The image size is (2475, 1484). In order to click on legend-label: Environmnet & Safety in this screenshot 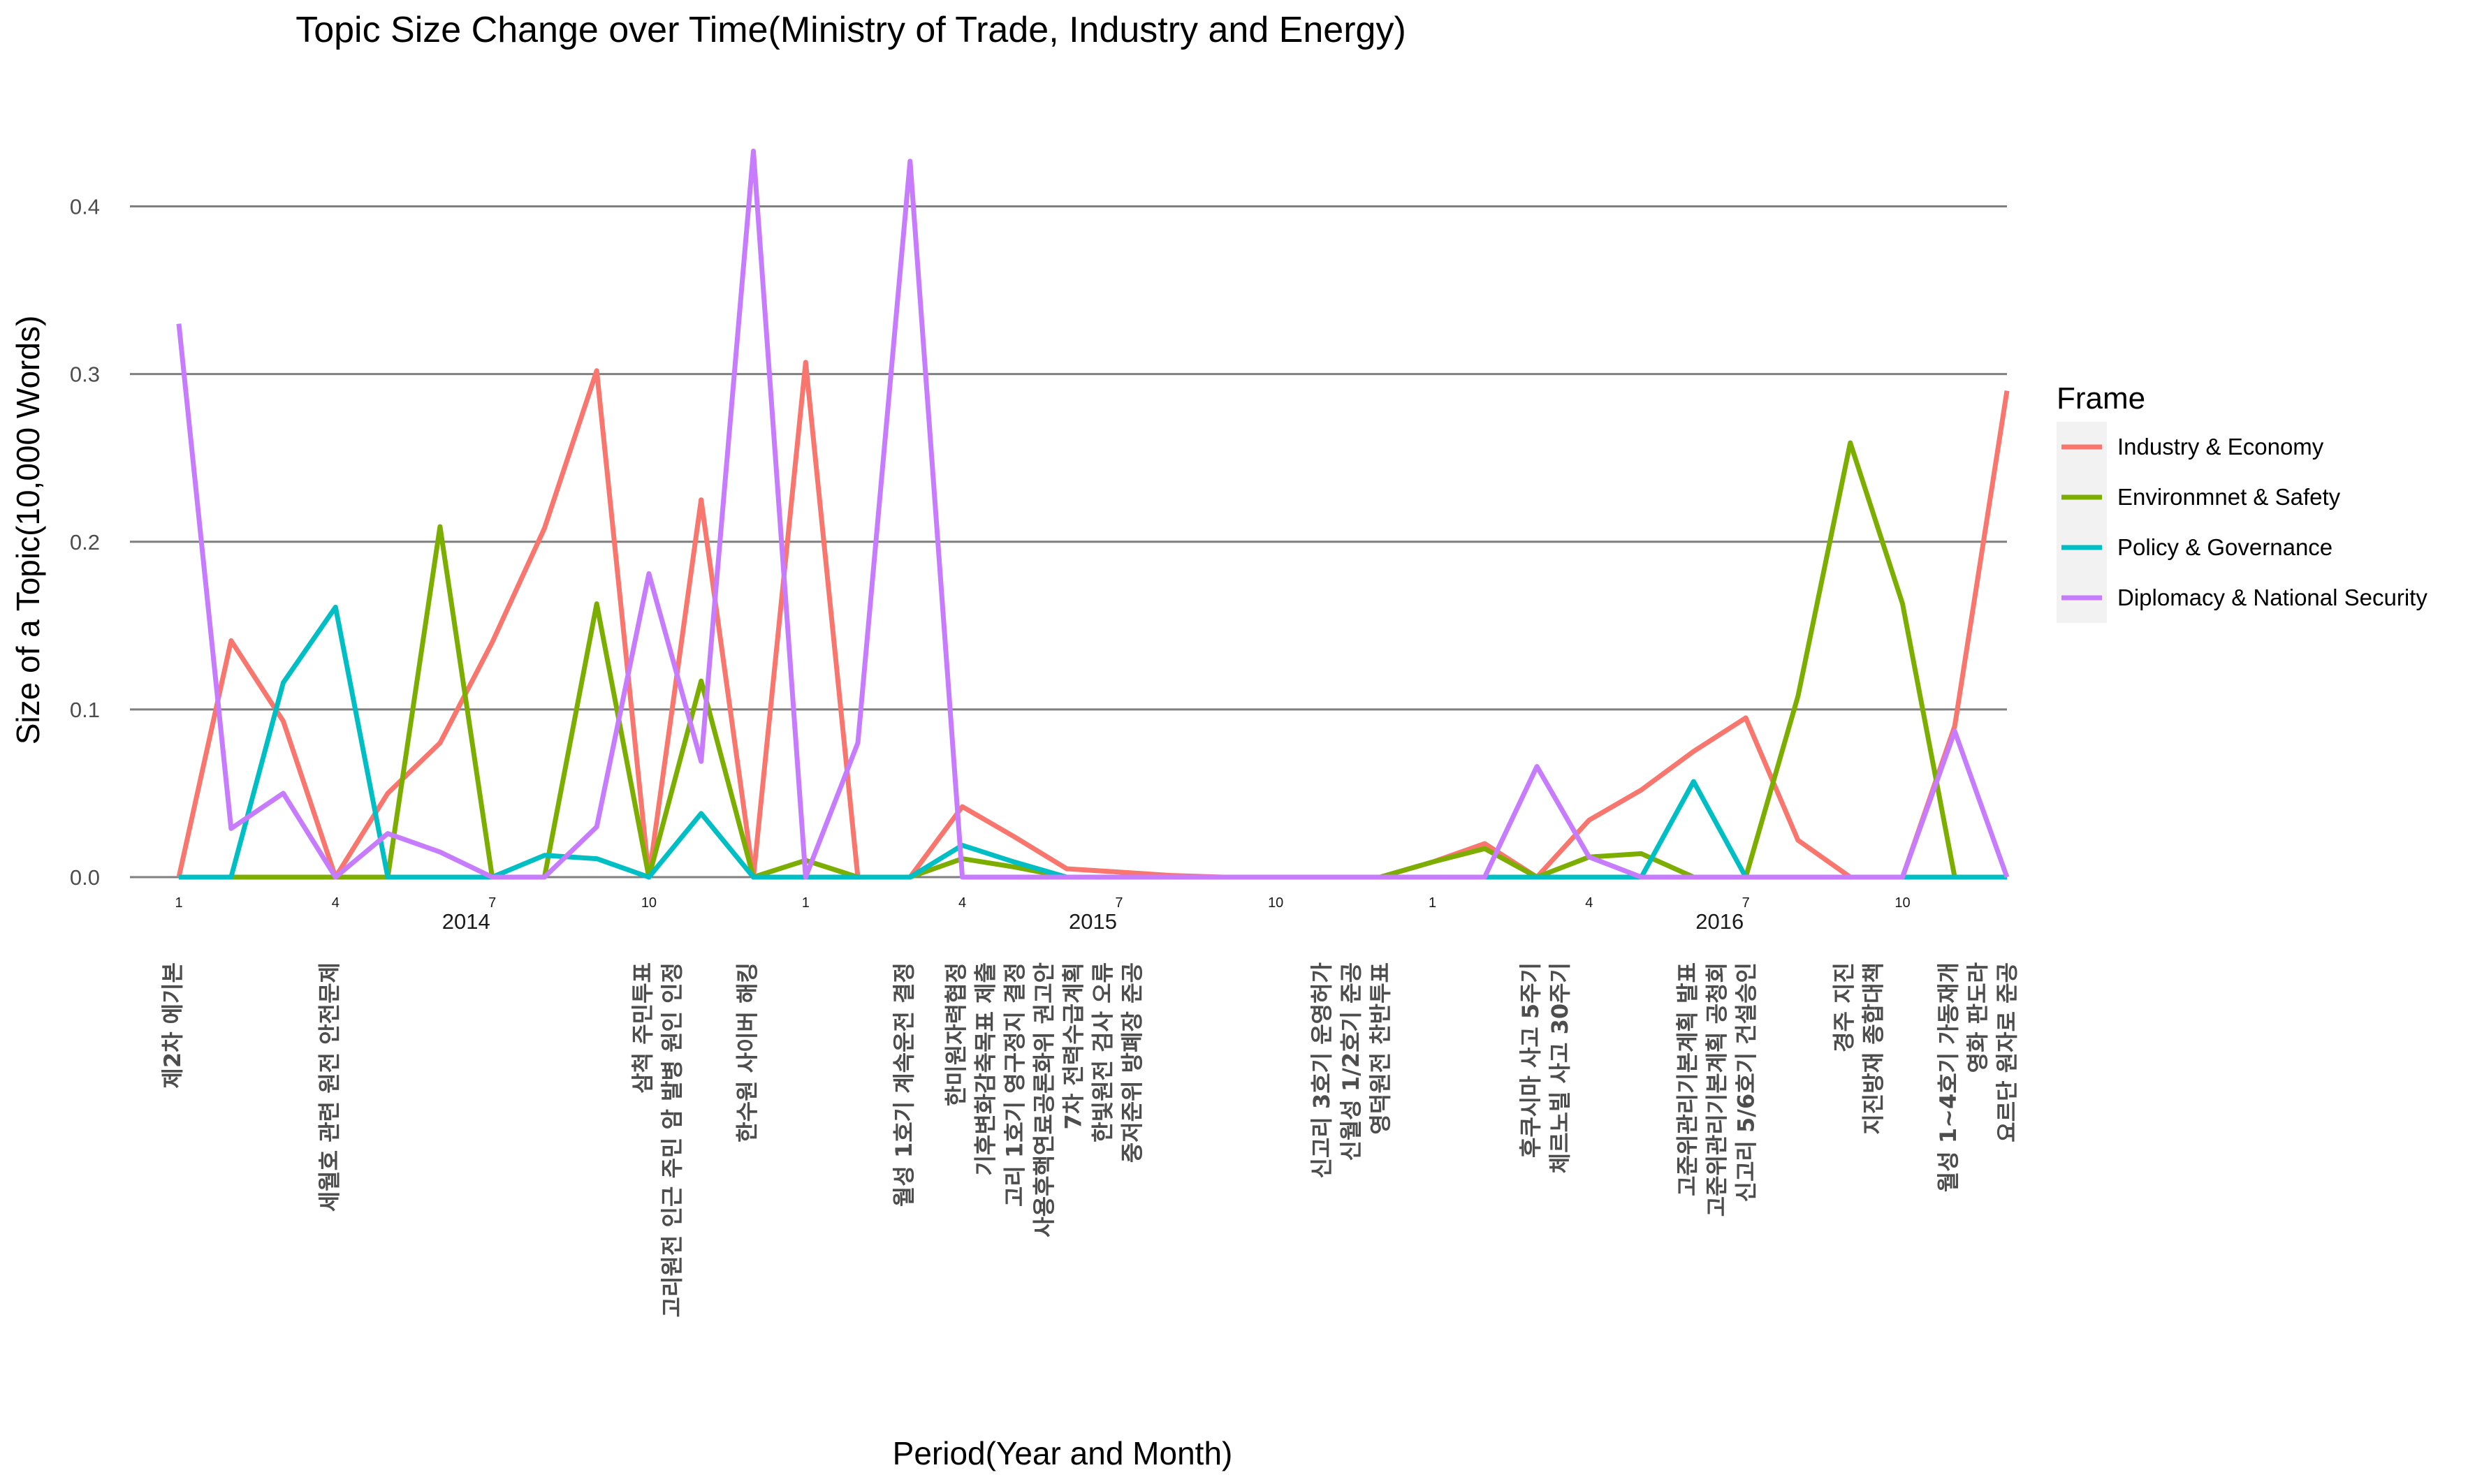, I will do `click(2229, 497)`.